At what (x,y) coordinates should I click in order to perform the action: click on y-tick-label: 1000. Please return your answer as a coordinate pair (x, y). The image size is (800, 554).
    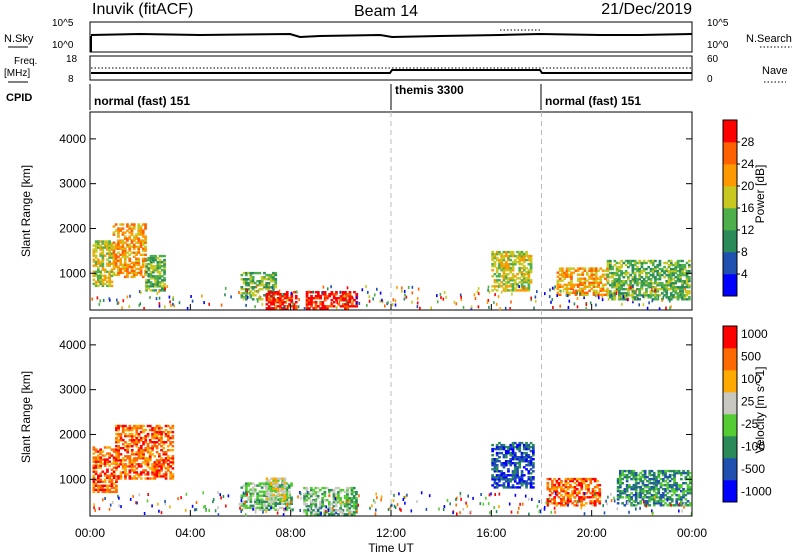
    Looking at the image, I should click on (72, 479).